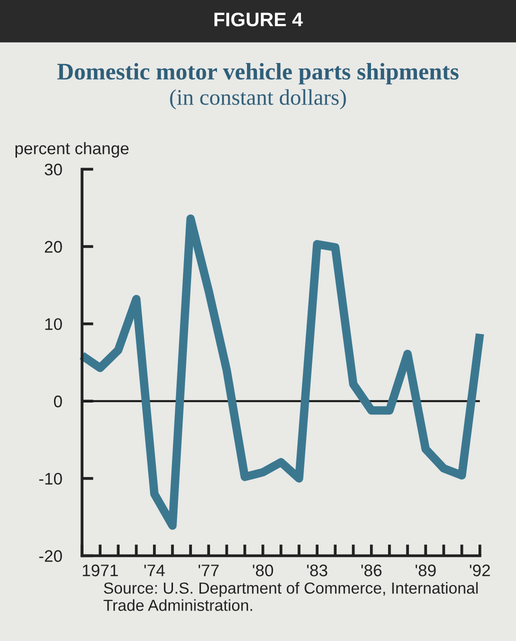 The image size is (516, 641). What do you see at coordinates (53, 324) in the screenshot?
I see `y-tick-label: 10` at bounding box center [53, 324].